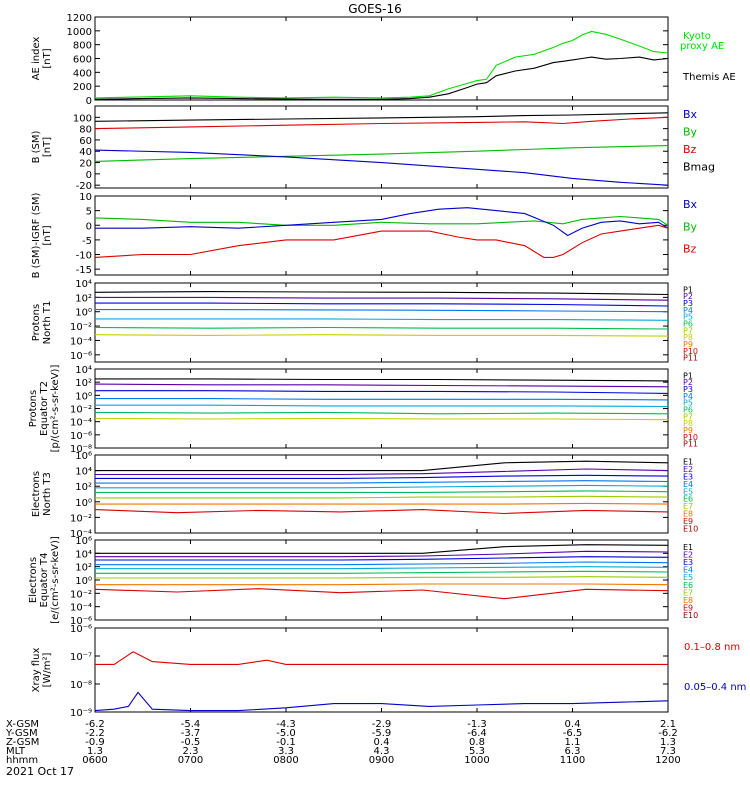 This screenshot has height=804, width=750. What do you see at coordinates (690, 149) in the screenshot?
I see `legend-entry: Bz` at bounding box center [690, 149].